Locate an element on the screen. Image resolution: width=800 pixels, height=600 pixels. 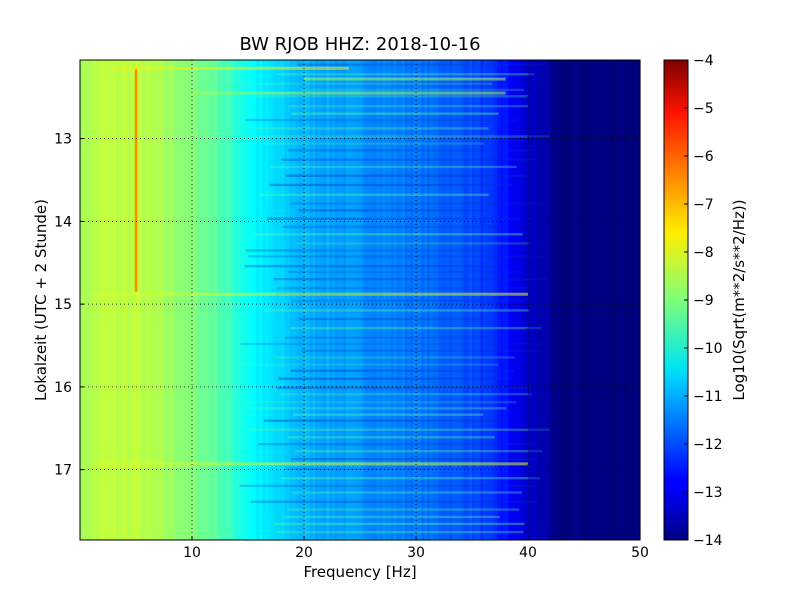
colorbar-tick-label: −10 is located at coordinates (708, 349).